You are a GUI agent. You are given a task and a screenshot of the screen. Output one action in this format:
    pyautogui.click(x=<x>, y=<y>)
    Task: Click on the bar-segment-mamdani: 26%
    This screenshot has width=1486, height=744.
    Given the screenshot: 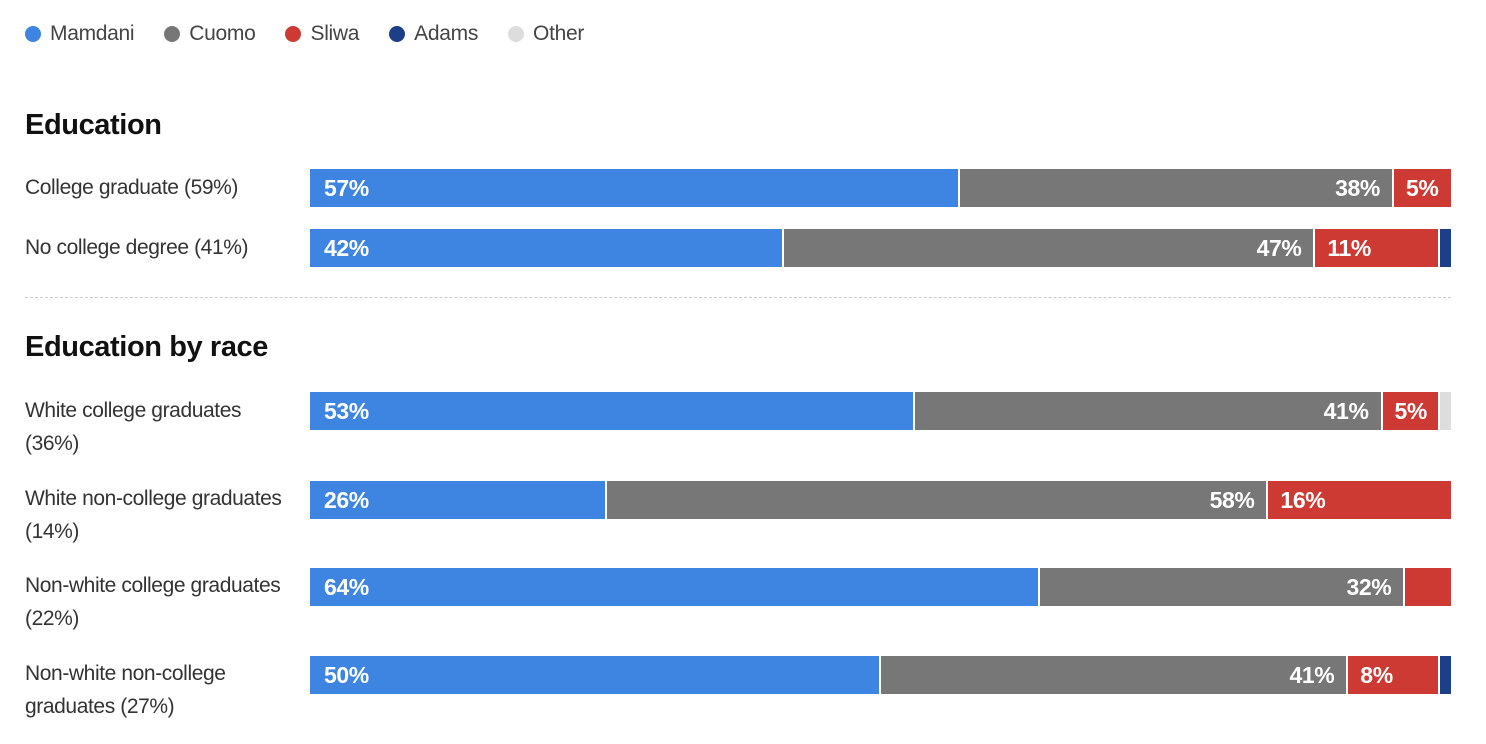 What is the action you would take?
    pyautogui.click(x=458, y=500)
    